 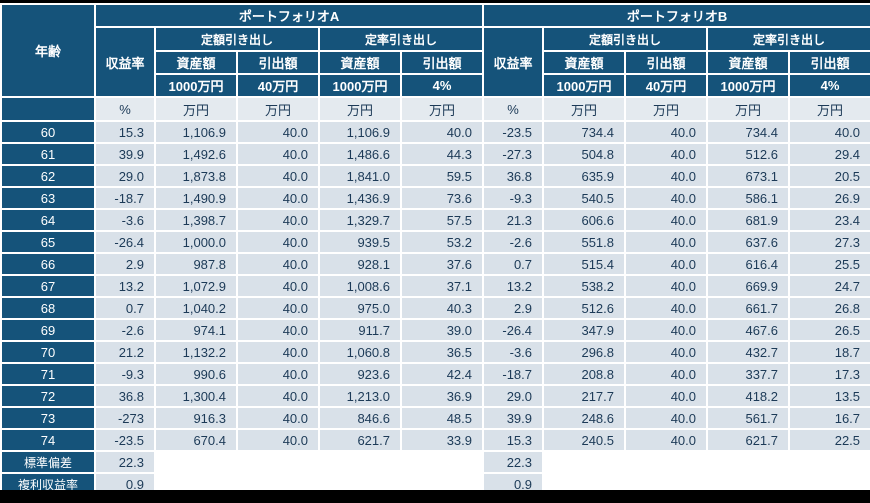 What do you see at coordinates (435, 496) in the screenshot?
I see `letterbox-bottom` at bounding box center [435, 496].